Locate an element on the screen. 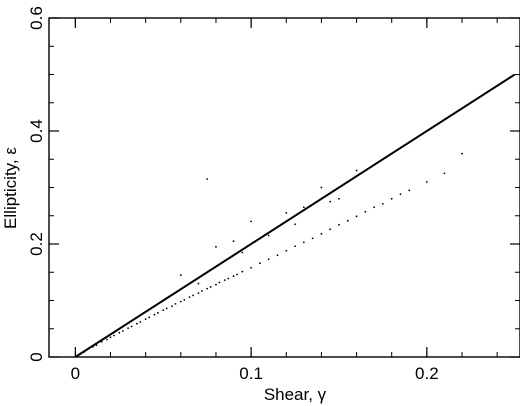 This screenshot has height=406, width=520. x-tick-label: 0.2 is located at coordinates (427, 373).